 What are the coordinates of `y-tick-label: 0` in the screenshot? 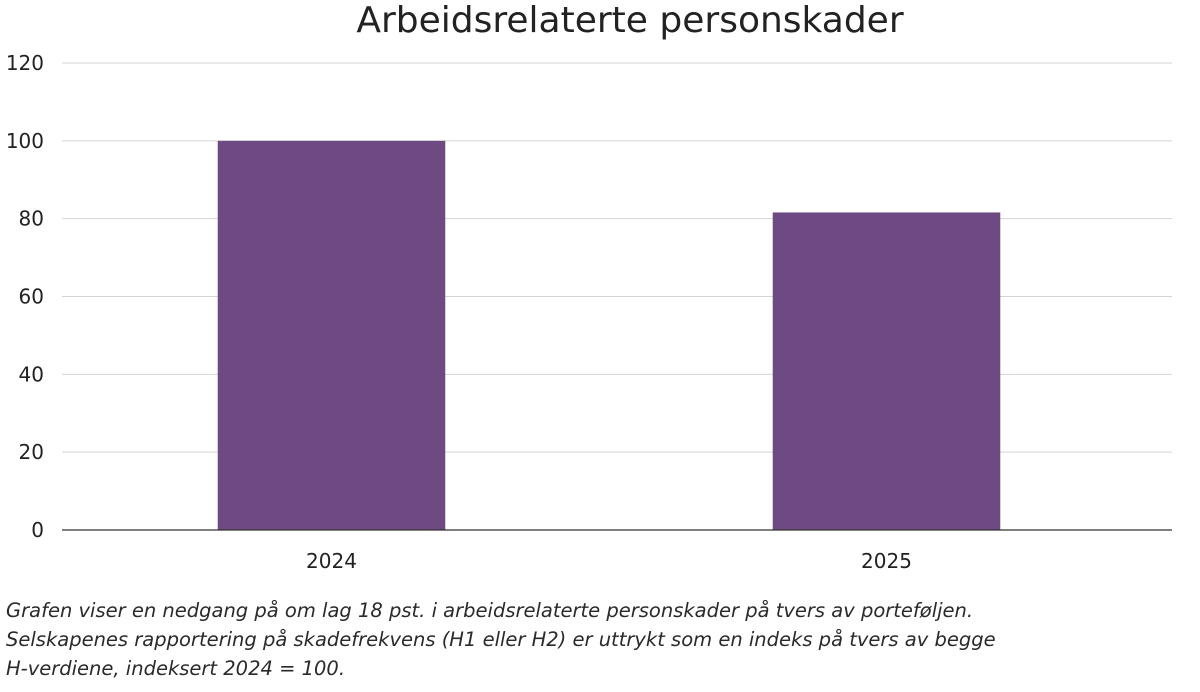 It's located at (37, 530).